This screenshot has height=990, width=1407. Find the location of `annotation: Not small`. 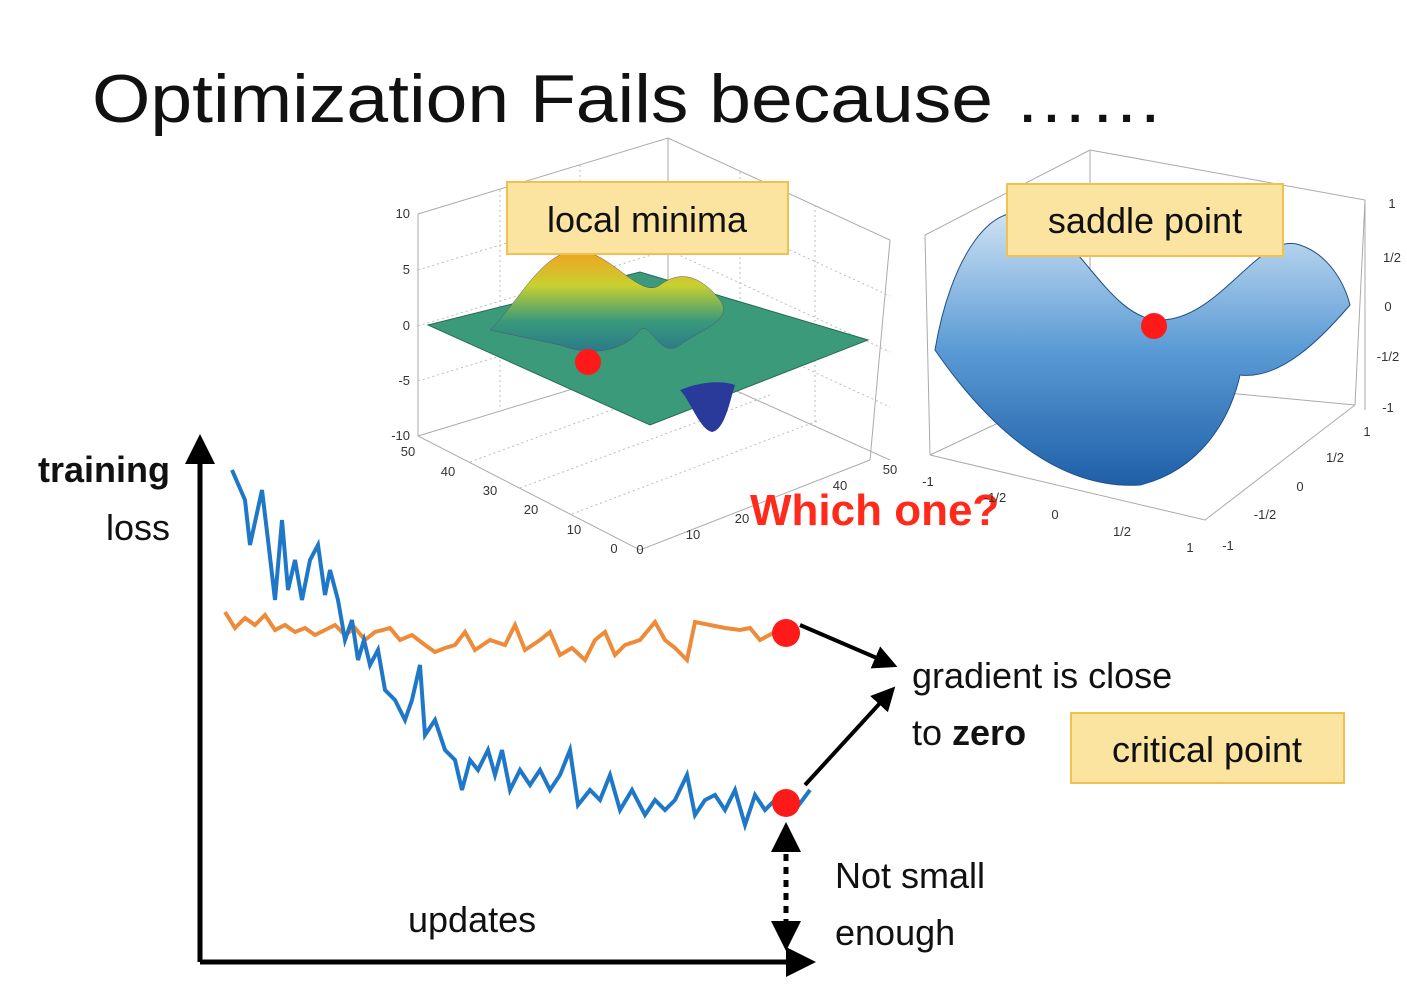

annotation: Not small is located at coordinates (910, 875).